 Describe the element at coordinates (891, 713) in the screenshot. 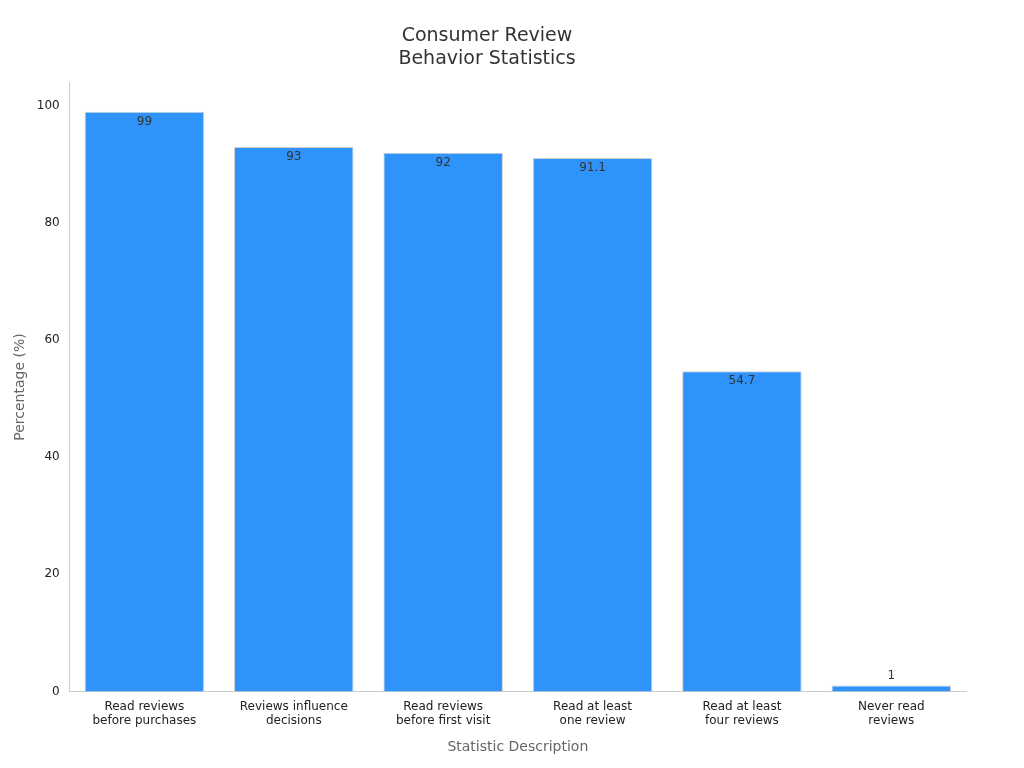

I see `x-tick-label: Never read reviews` at that location.